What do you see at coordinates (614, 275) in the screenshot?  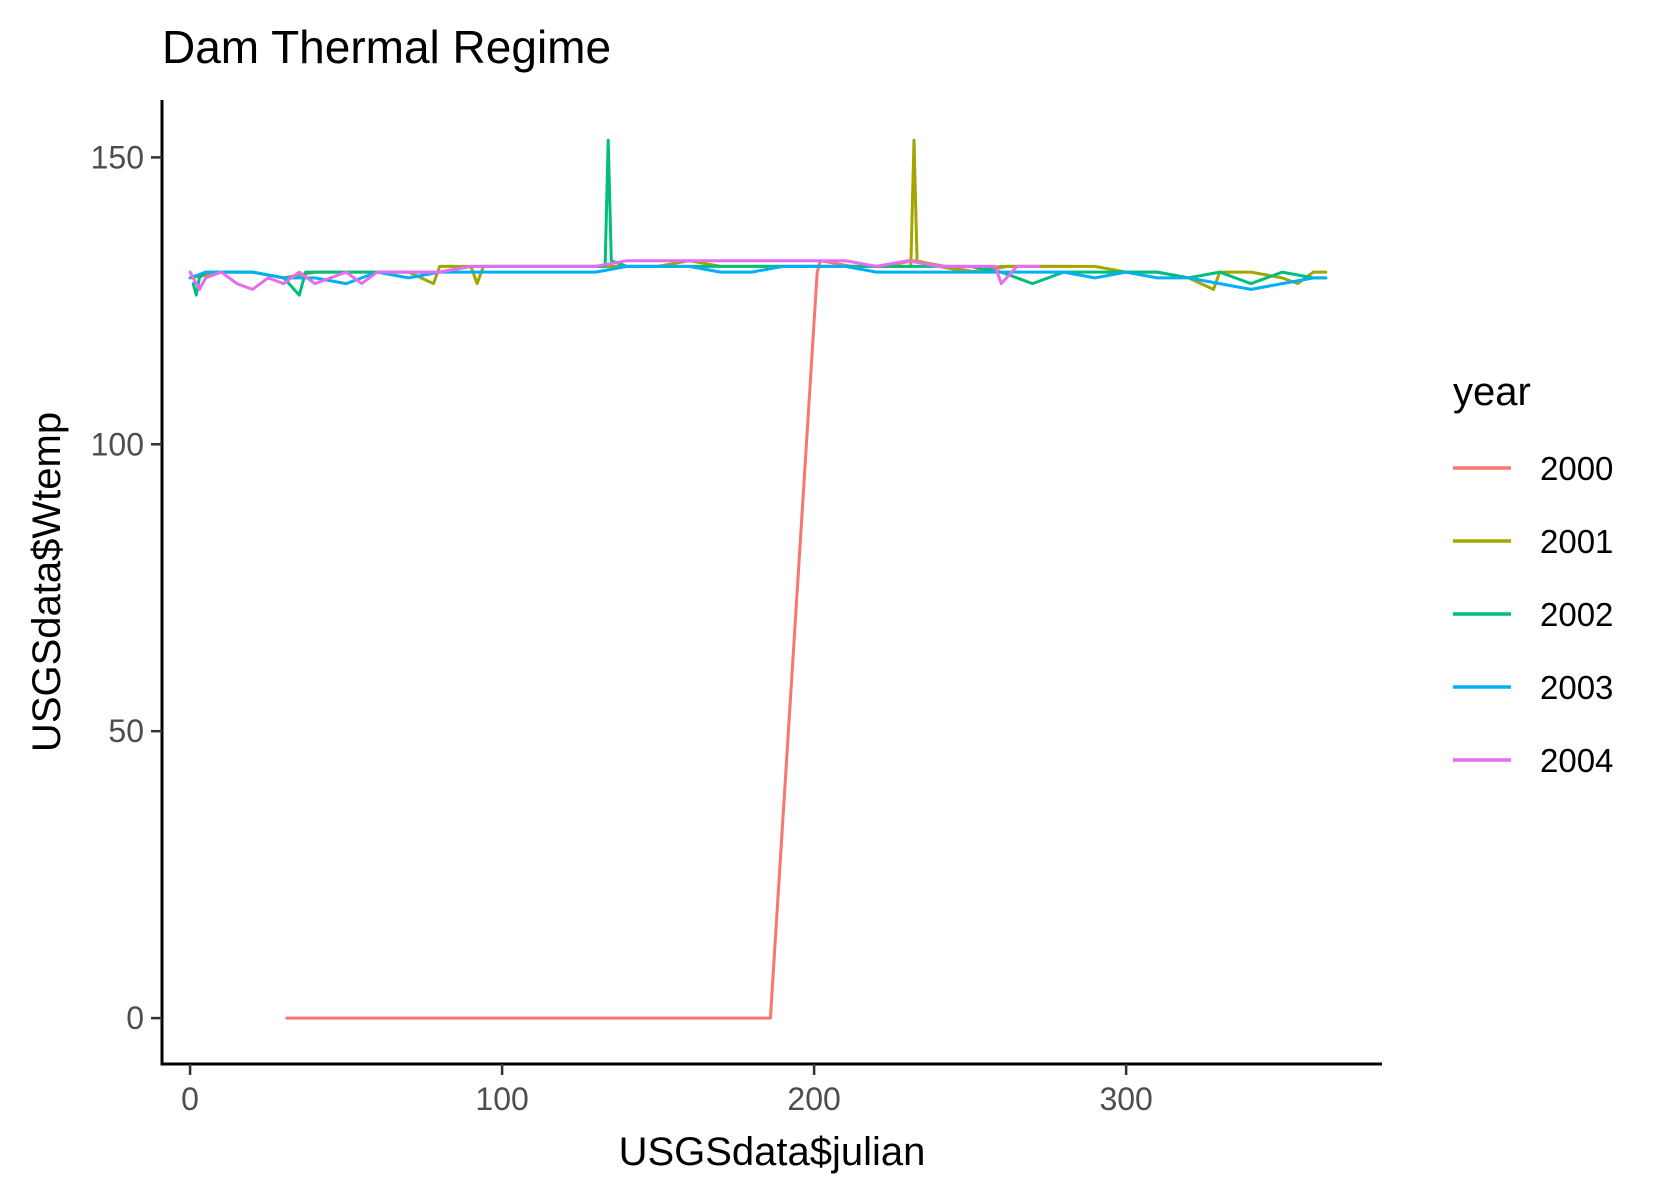 I see `series-line-2004` at bounding box center [614, 275].